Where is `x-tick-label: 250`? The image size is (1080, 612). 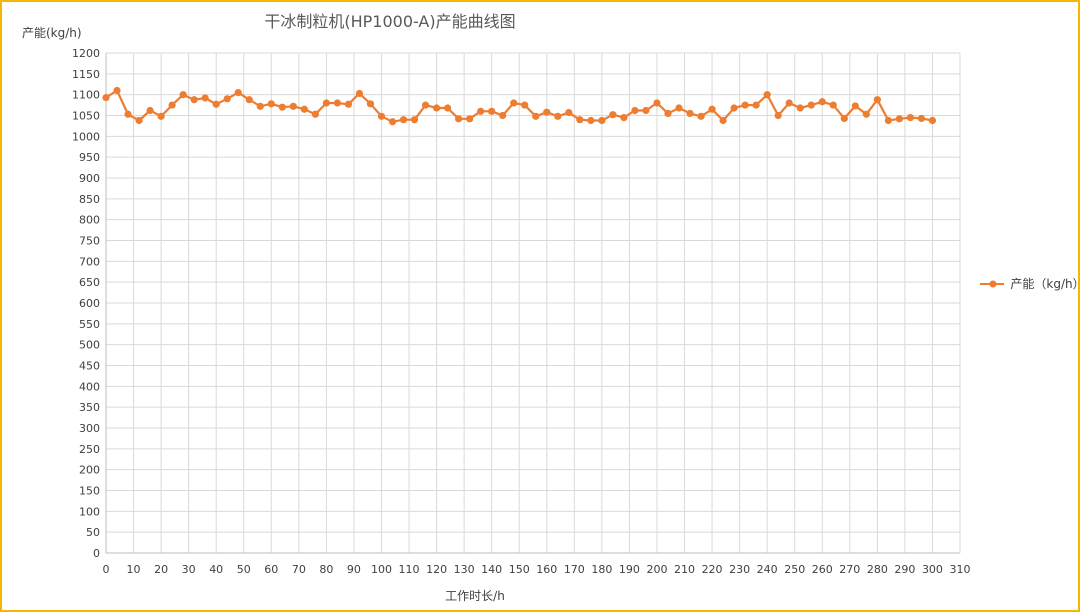 x-tick-label: 250 is located at coordinates (794, 569).